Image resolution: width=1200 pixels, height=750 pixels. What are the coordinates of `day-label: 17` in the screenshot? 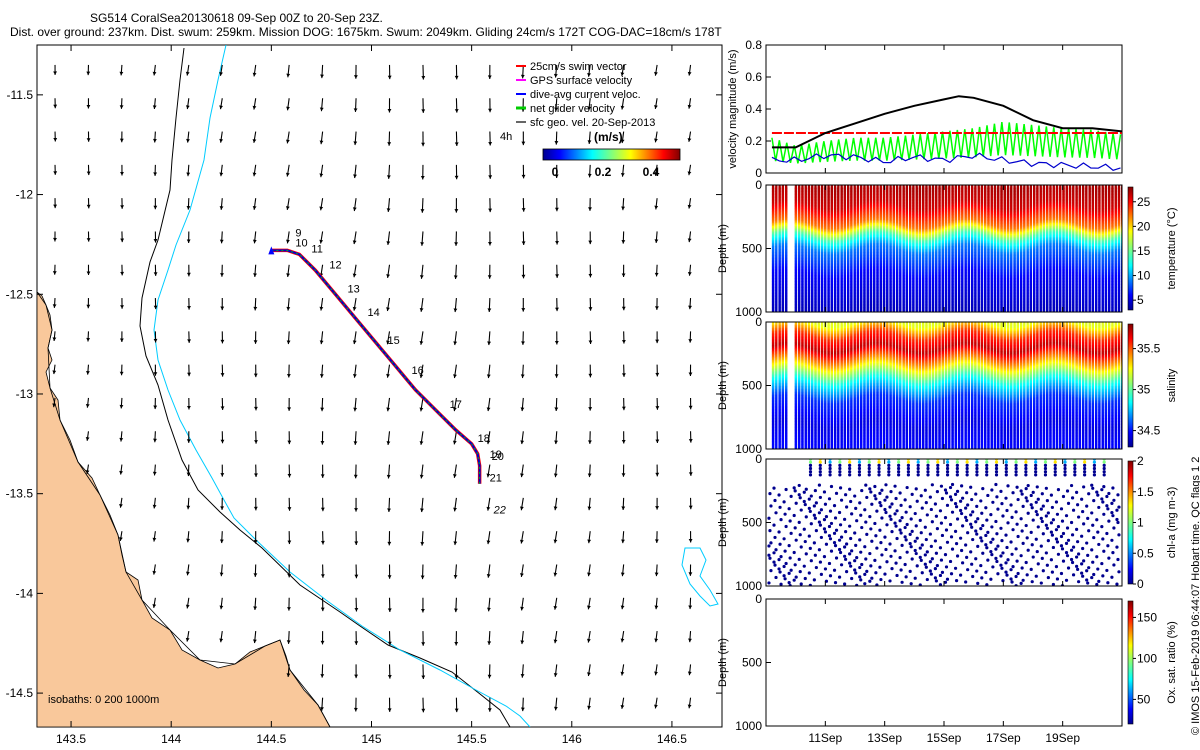 It's located at (456, 405).